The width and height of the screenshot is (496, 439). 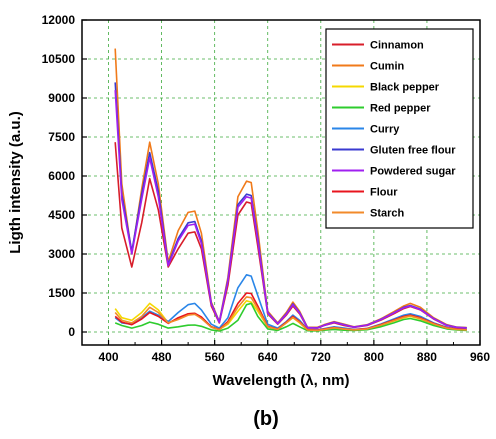 What do you see at coordinates (385, 130) in the screenshot?
I see `legend-label: Curry` at bounding box center [385, 130].